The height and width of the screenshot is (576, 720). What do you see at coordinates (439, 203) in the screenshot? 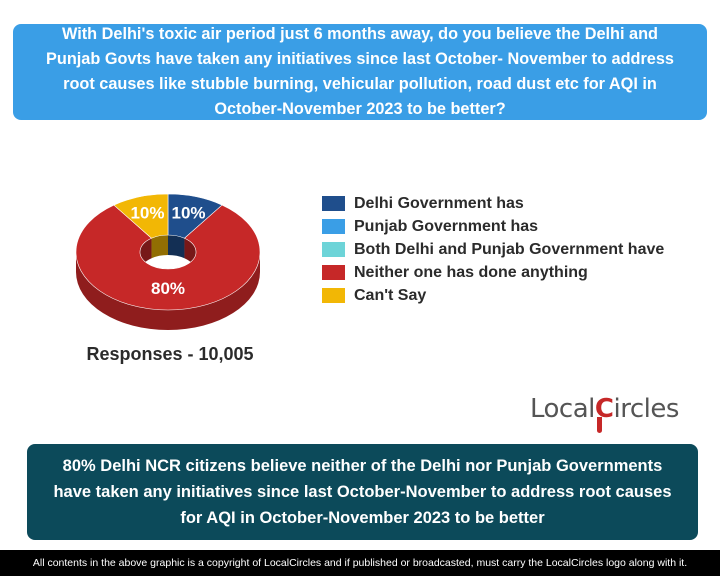
I see `legend-label-0: Delhi Government has` at bounding box center [439, 203].